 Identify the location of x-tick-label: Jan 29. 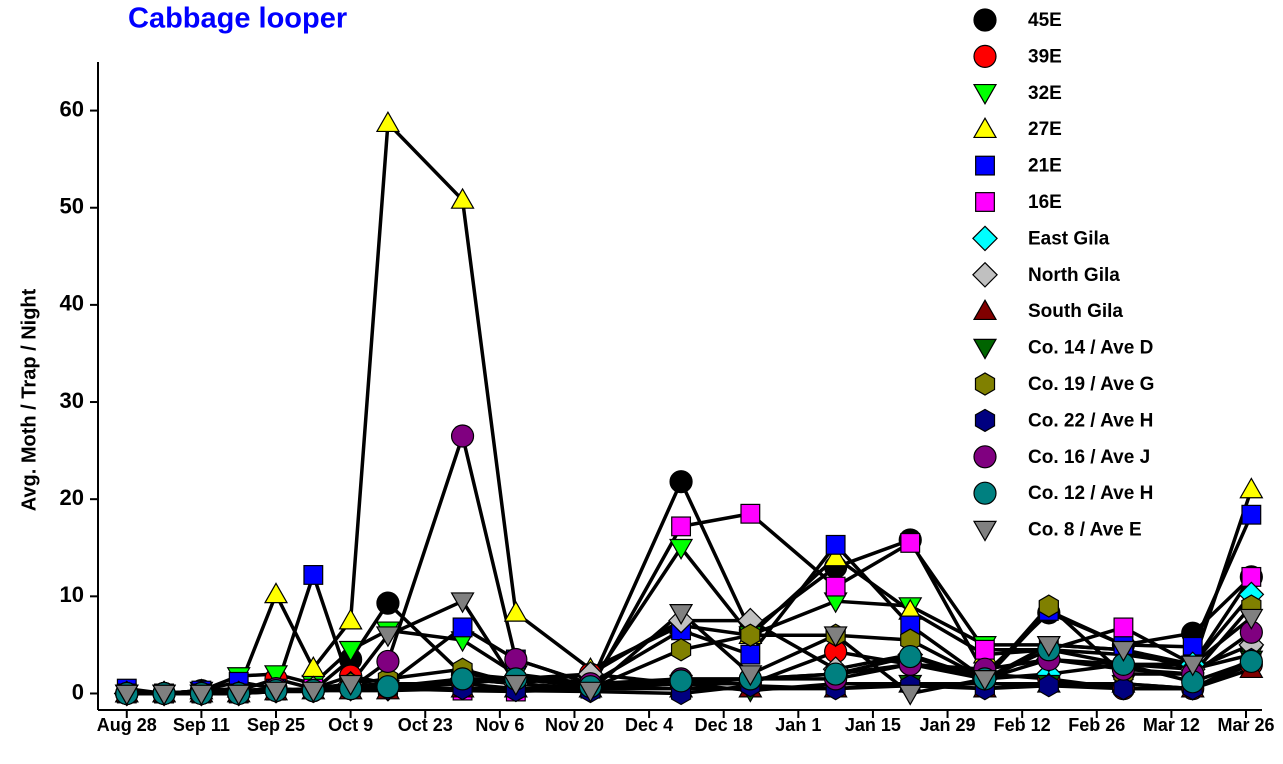
(947, 725).